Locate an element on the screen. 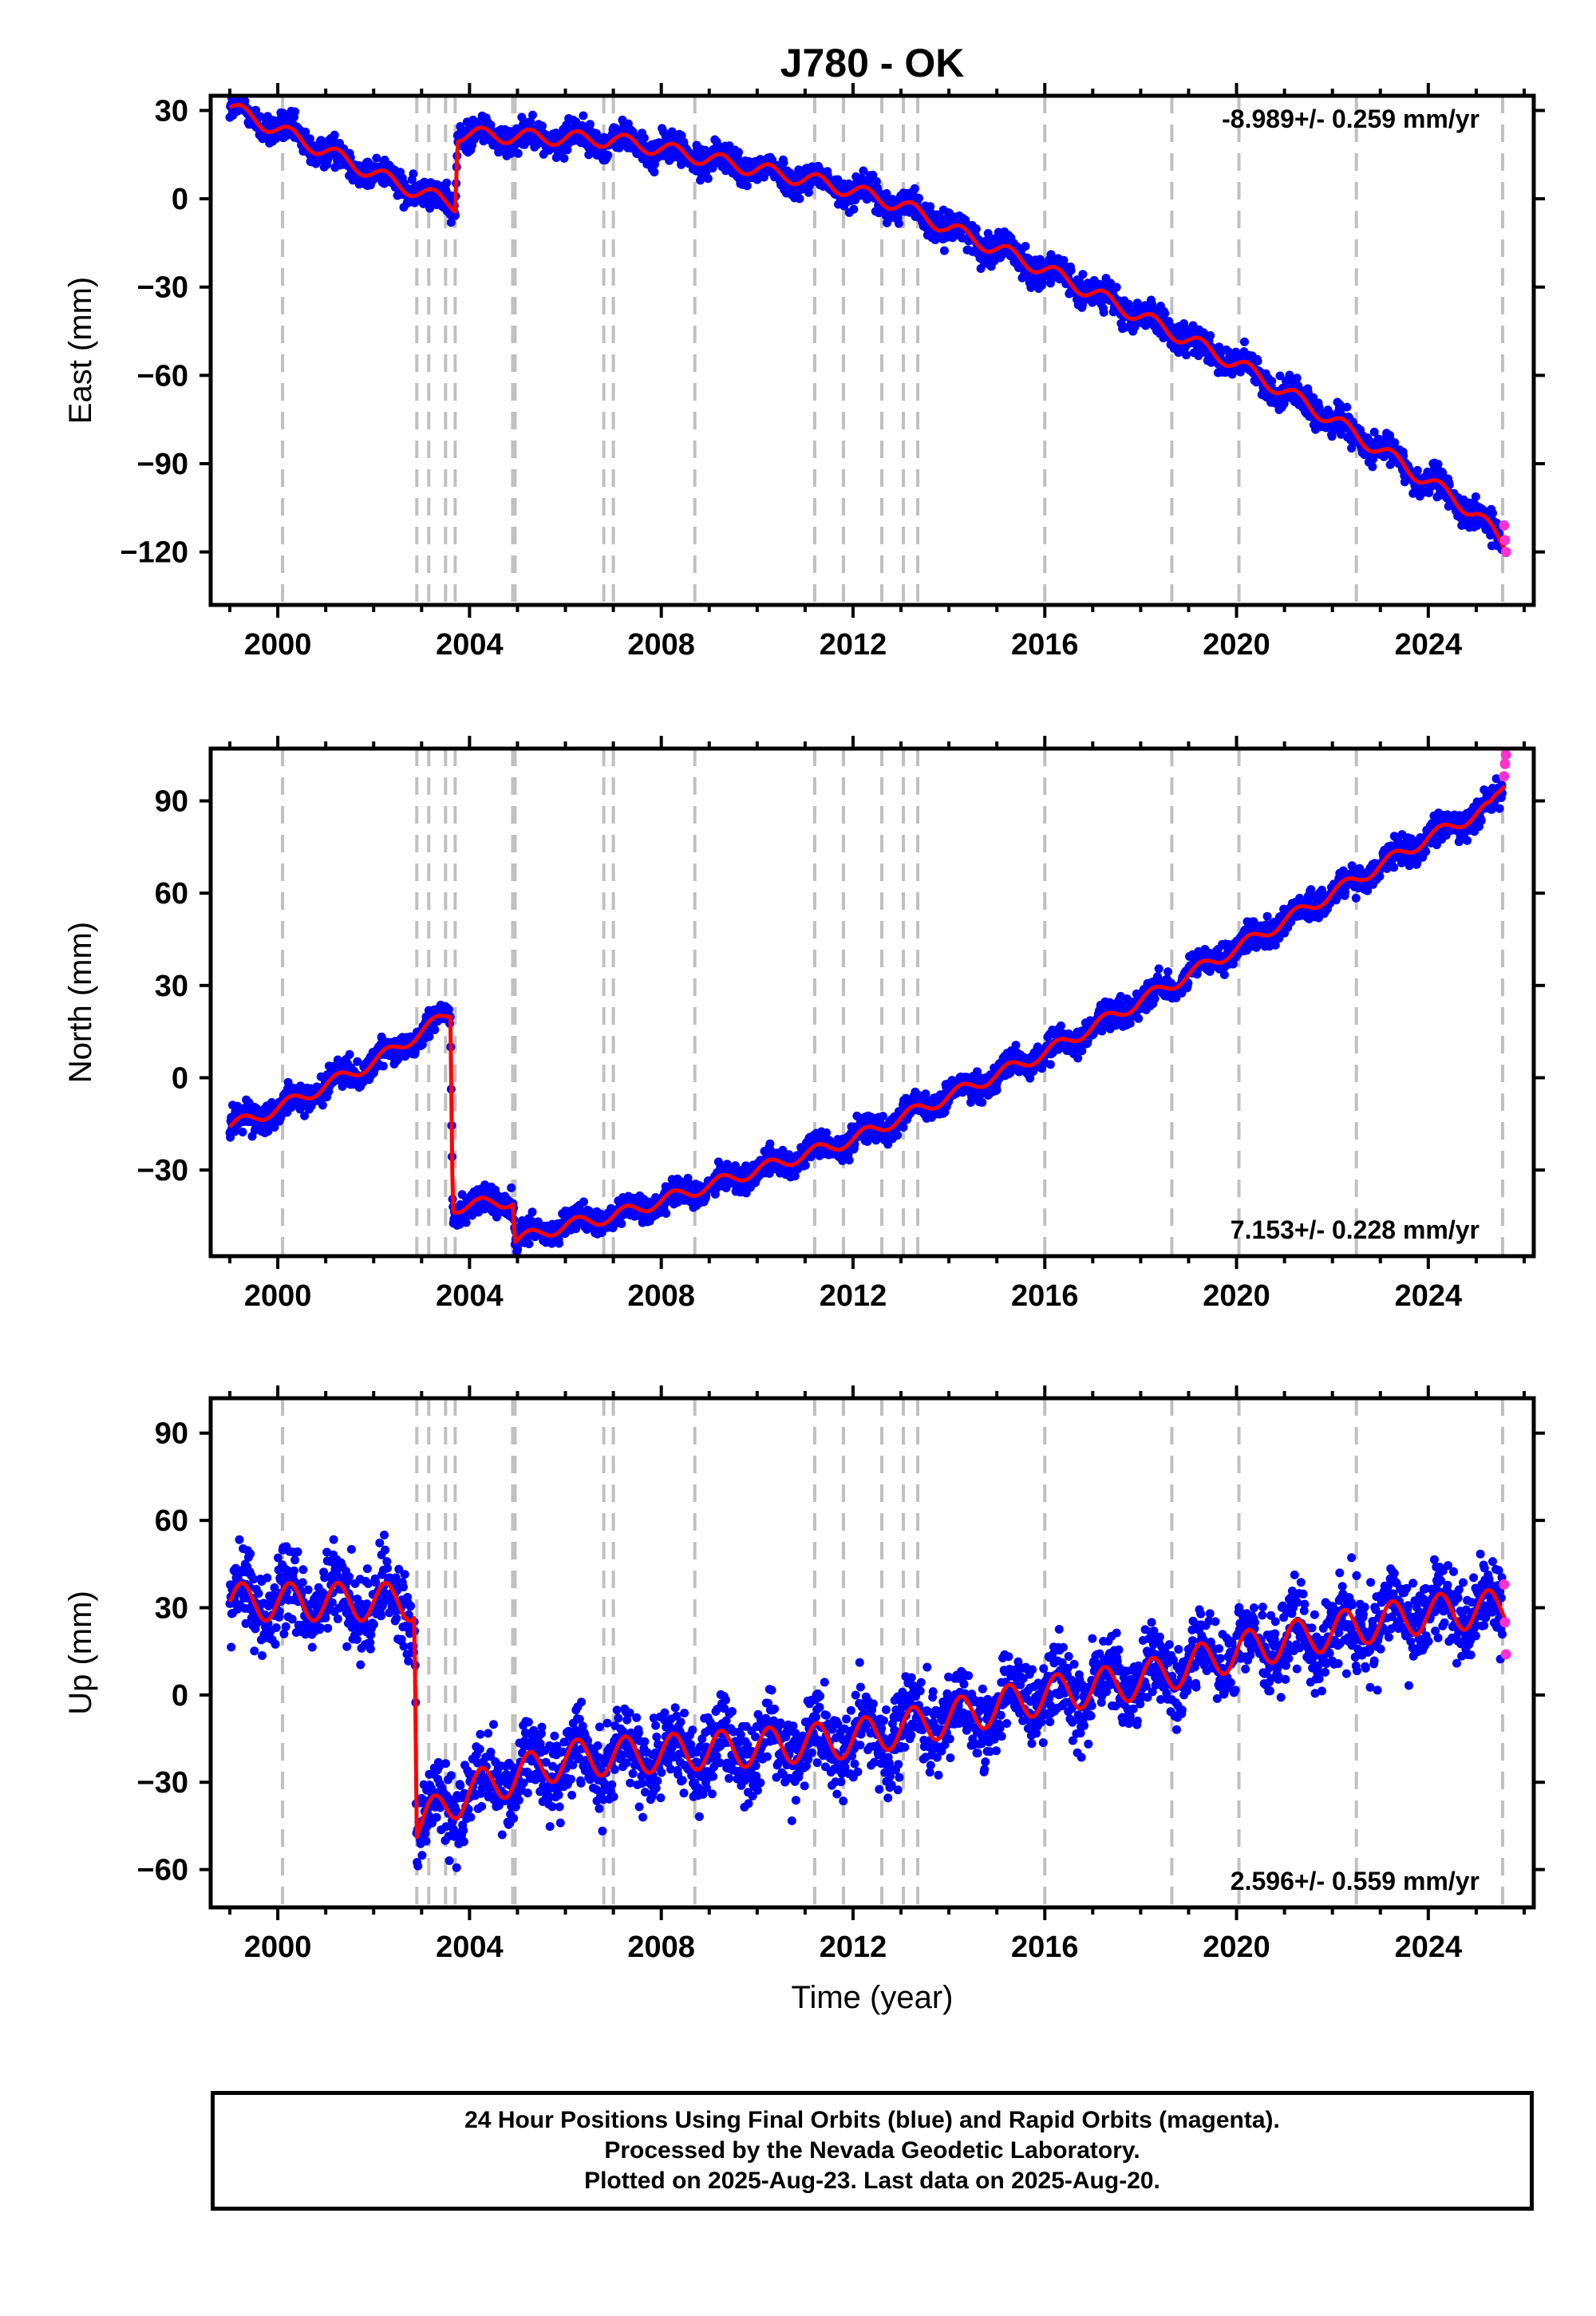 The width and height of the screenshot is (1596, 2316). y-tick-label: −60 is located at coordinates (162, 376).